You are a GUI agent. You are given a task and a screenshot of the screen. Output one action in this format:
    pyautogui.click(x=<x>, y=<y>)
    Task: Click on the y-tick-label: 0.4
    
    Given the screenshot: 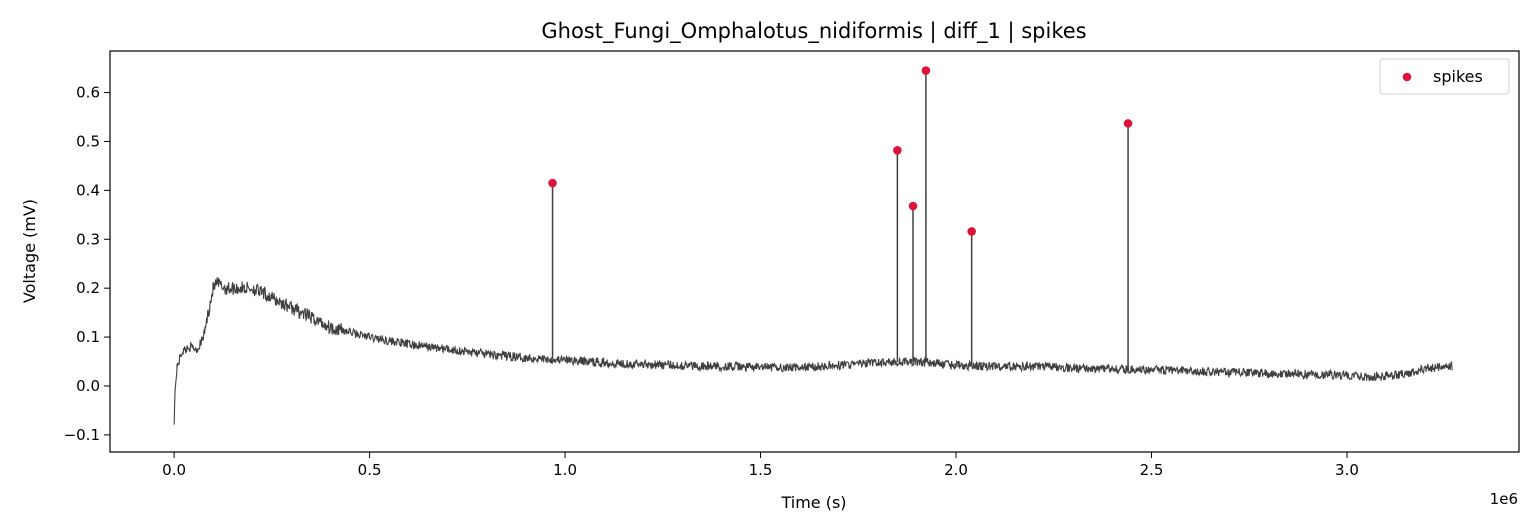 What is the action you would take?
    pyautogui.click(x=88, y=190)
    